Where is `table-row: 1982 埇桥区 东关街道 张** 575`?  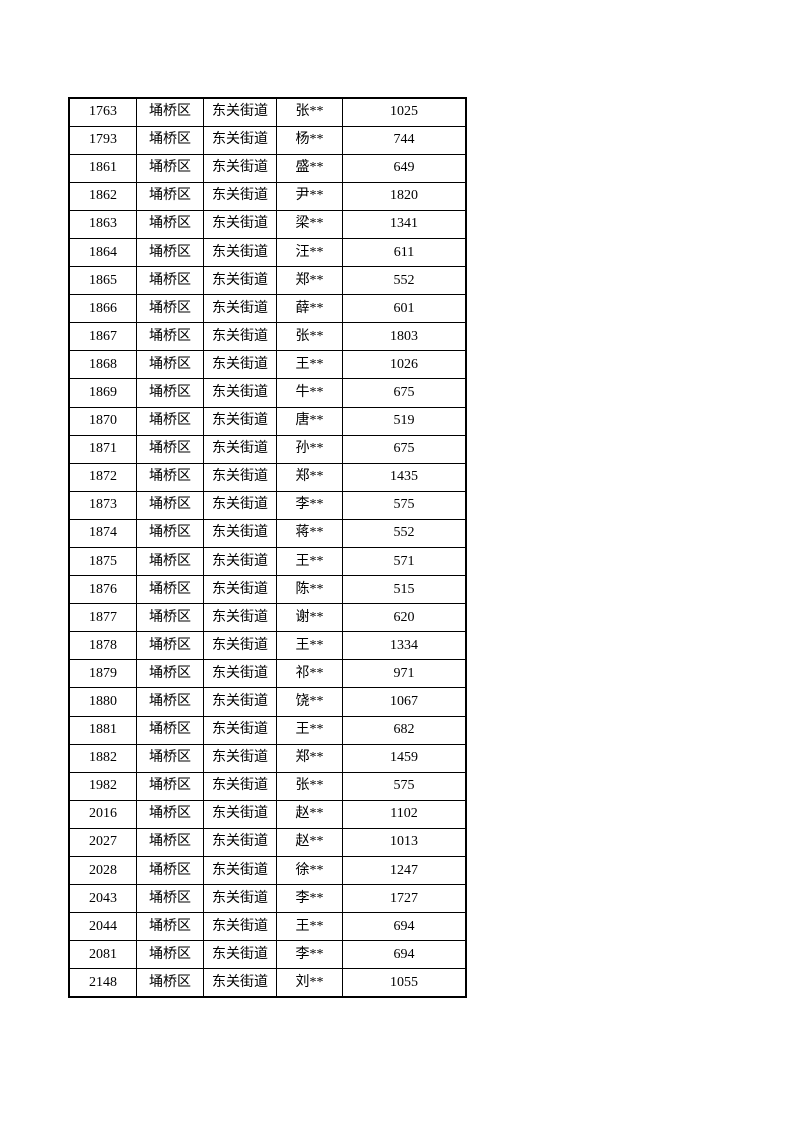
table-row: 1982 埇桥区 东关街道 张** 575 is located at coordinates (267, 786).